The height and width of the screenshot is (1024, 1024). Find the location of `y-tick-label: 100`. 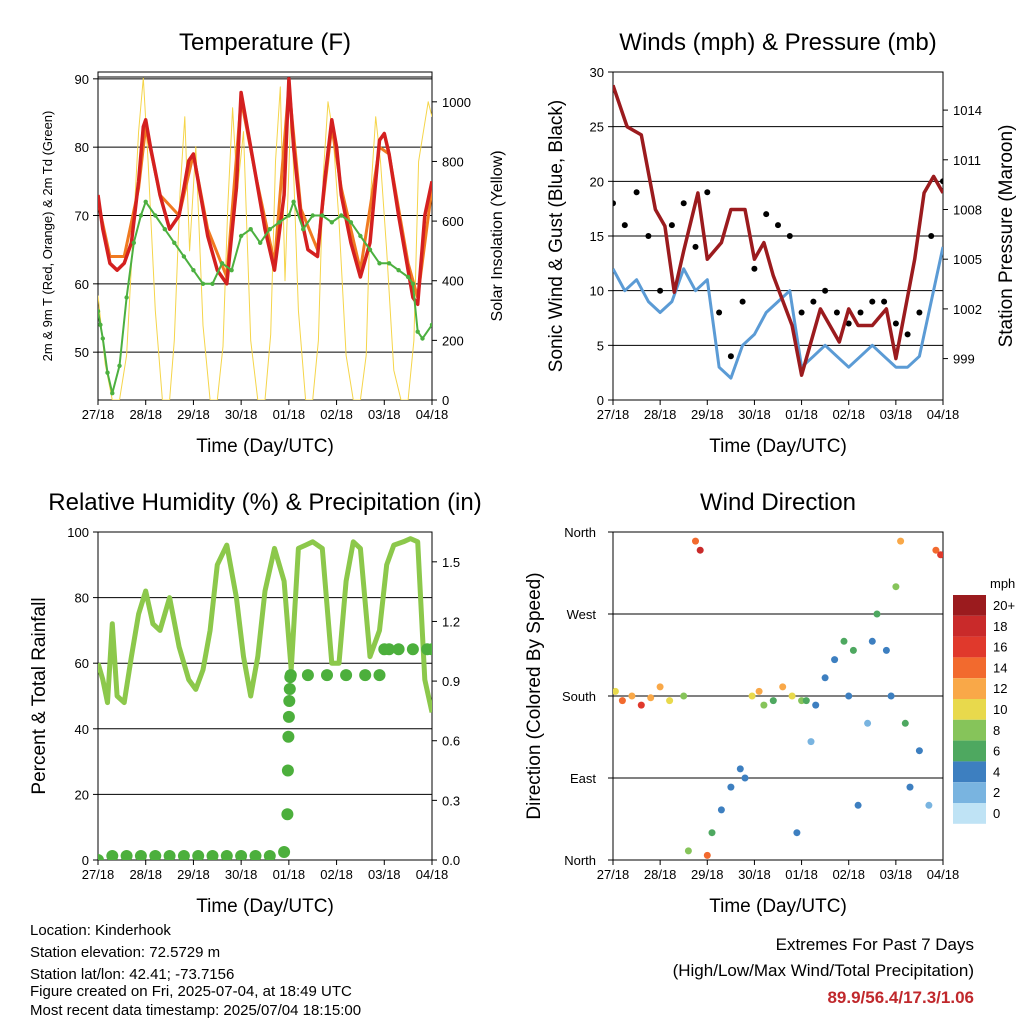

y-tick-label: 100 is located at coordinates (78, 532).